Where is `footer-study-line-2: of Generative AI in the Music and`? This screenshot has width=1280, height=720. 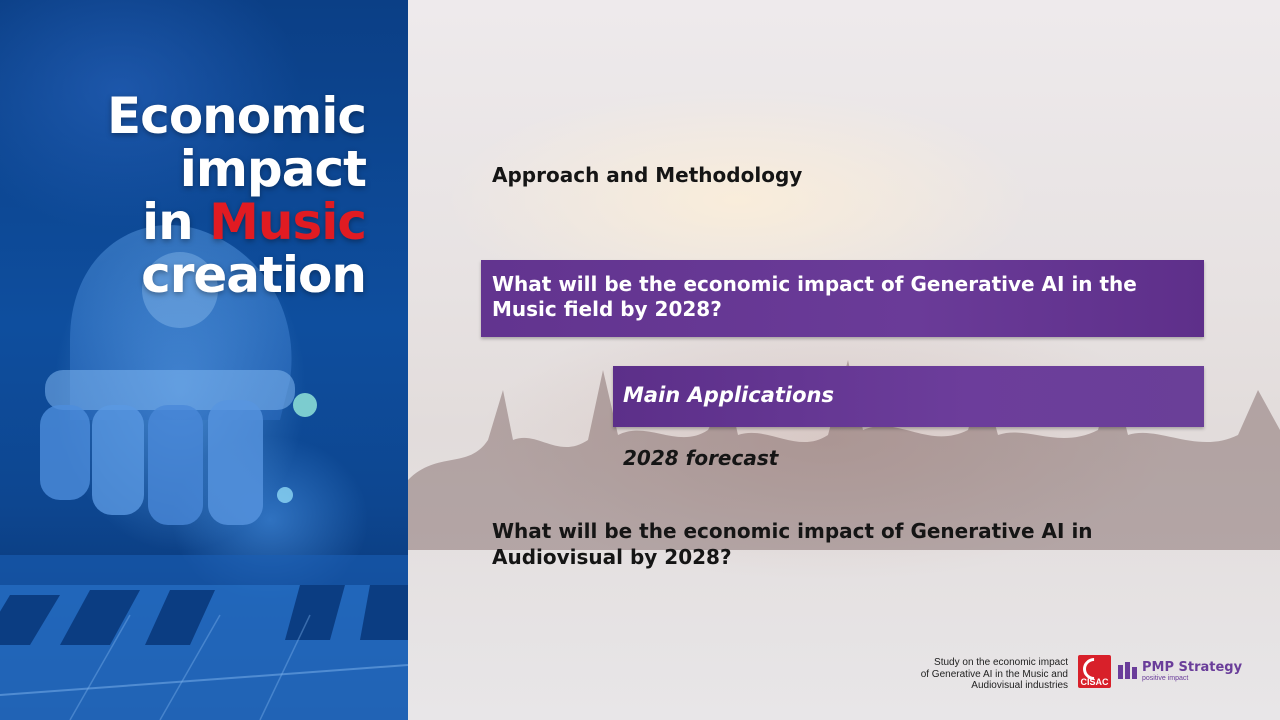 footer-study-line-2: of Generative AI in the Music and is located at coordinates (994, 674).